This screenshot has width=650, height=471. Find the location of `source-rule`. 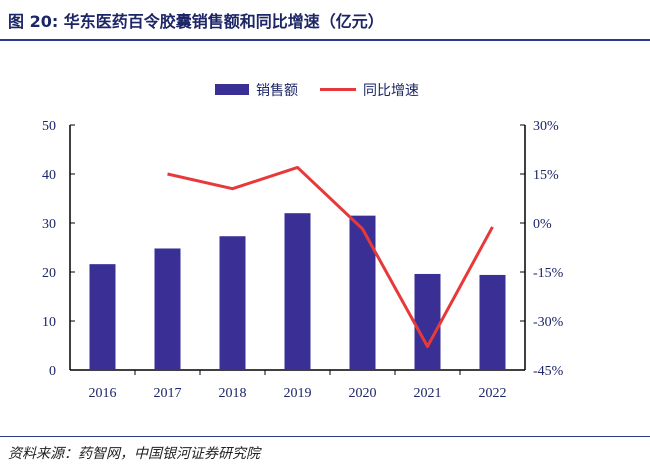

source-rule is located at coordinates (325, 436).